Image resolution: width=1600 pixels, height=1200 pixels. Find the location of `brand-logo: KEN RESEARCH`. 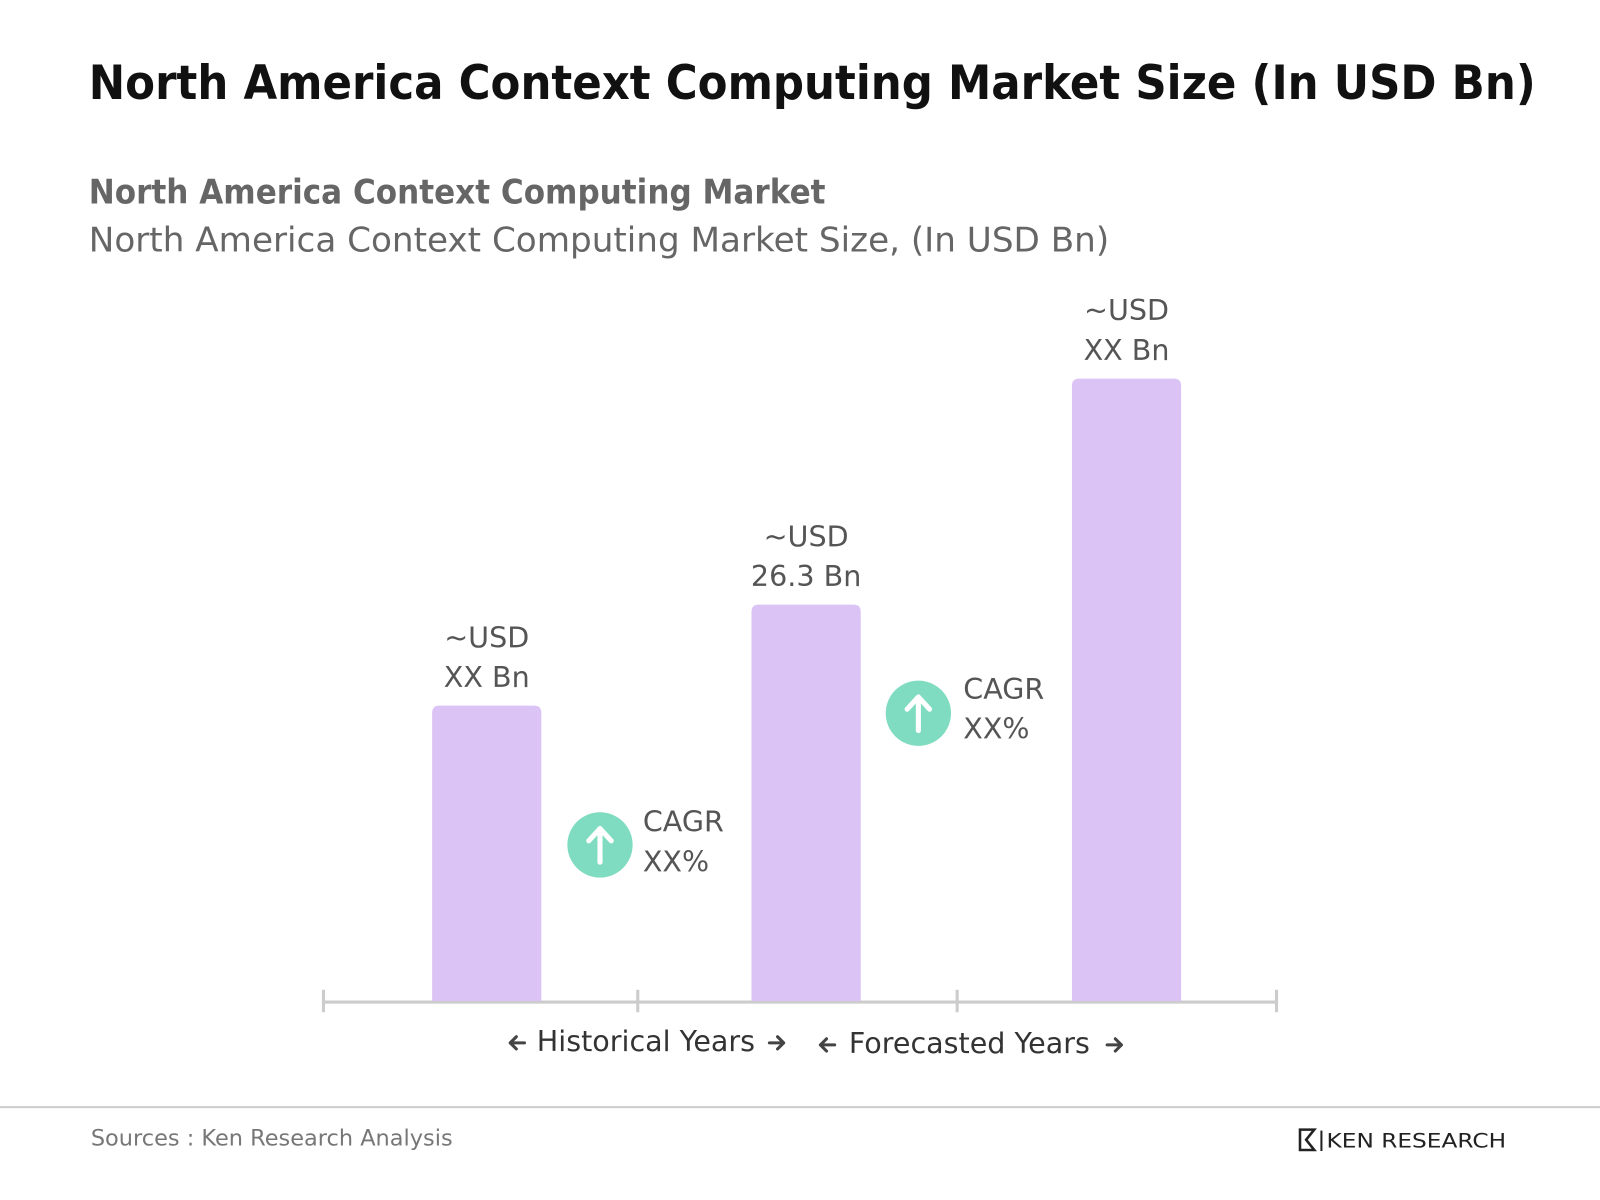

brand-logo: KEN RESEARCH is located at coordinates (1402, 1140).